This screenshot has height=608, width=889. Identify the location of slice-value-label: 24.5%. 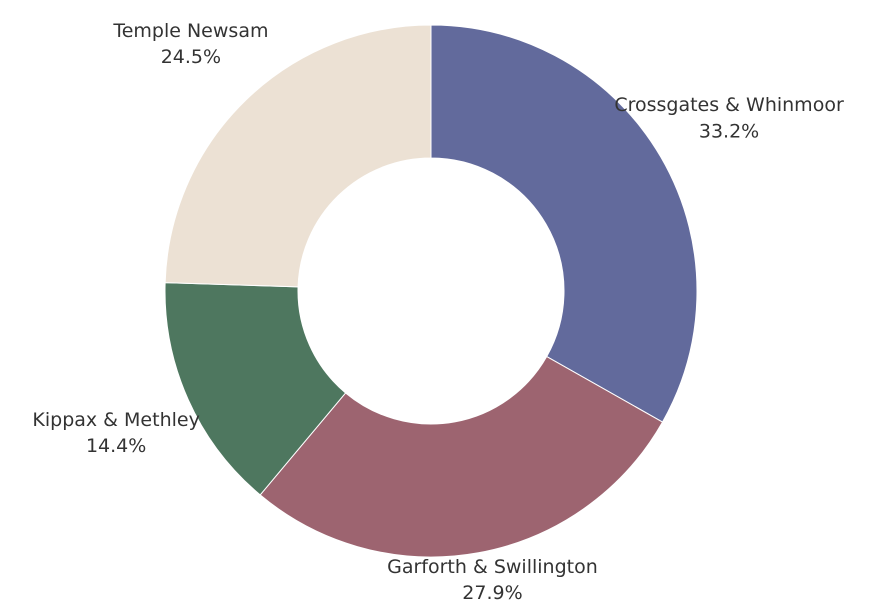
(191, 57).